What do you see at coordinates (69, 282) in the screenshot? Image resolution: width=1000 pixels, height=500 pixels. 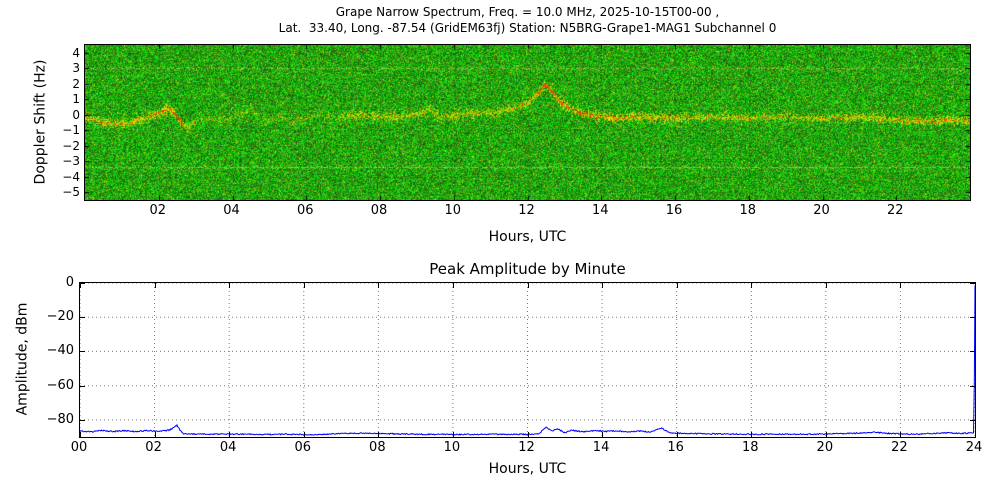 I see `amplitude-y-tick-label: 0` at bounding box center [69, 282].